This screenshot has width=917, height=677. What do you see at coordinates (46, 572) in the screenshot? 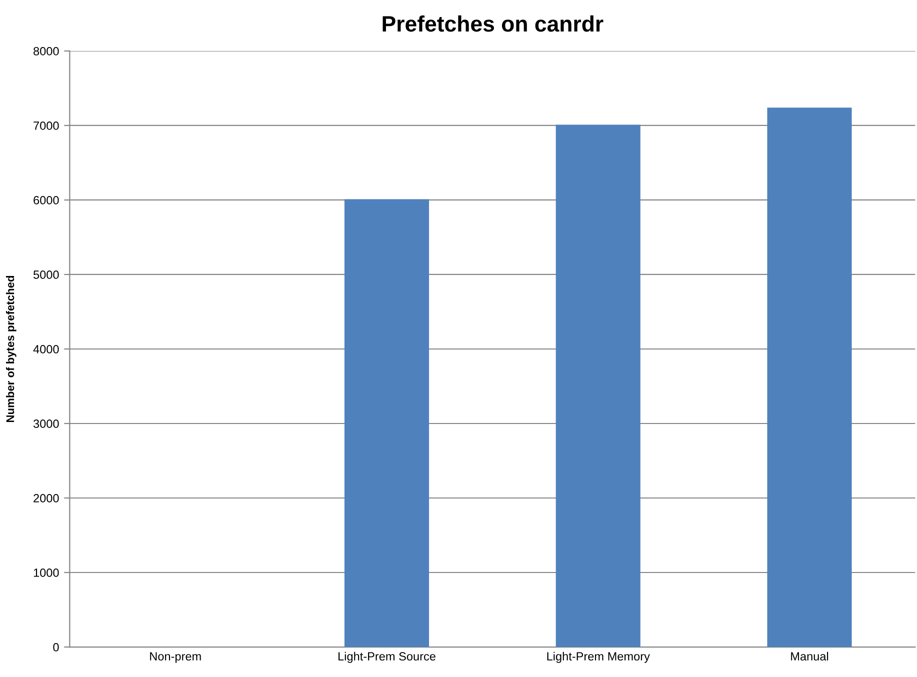
I see `y-tick-label: 1000` at bounding box center [46, 572].